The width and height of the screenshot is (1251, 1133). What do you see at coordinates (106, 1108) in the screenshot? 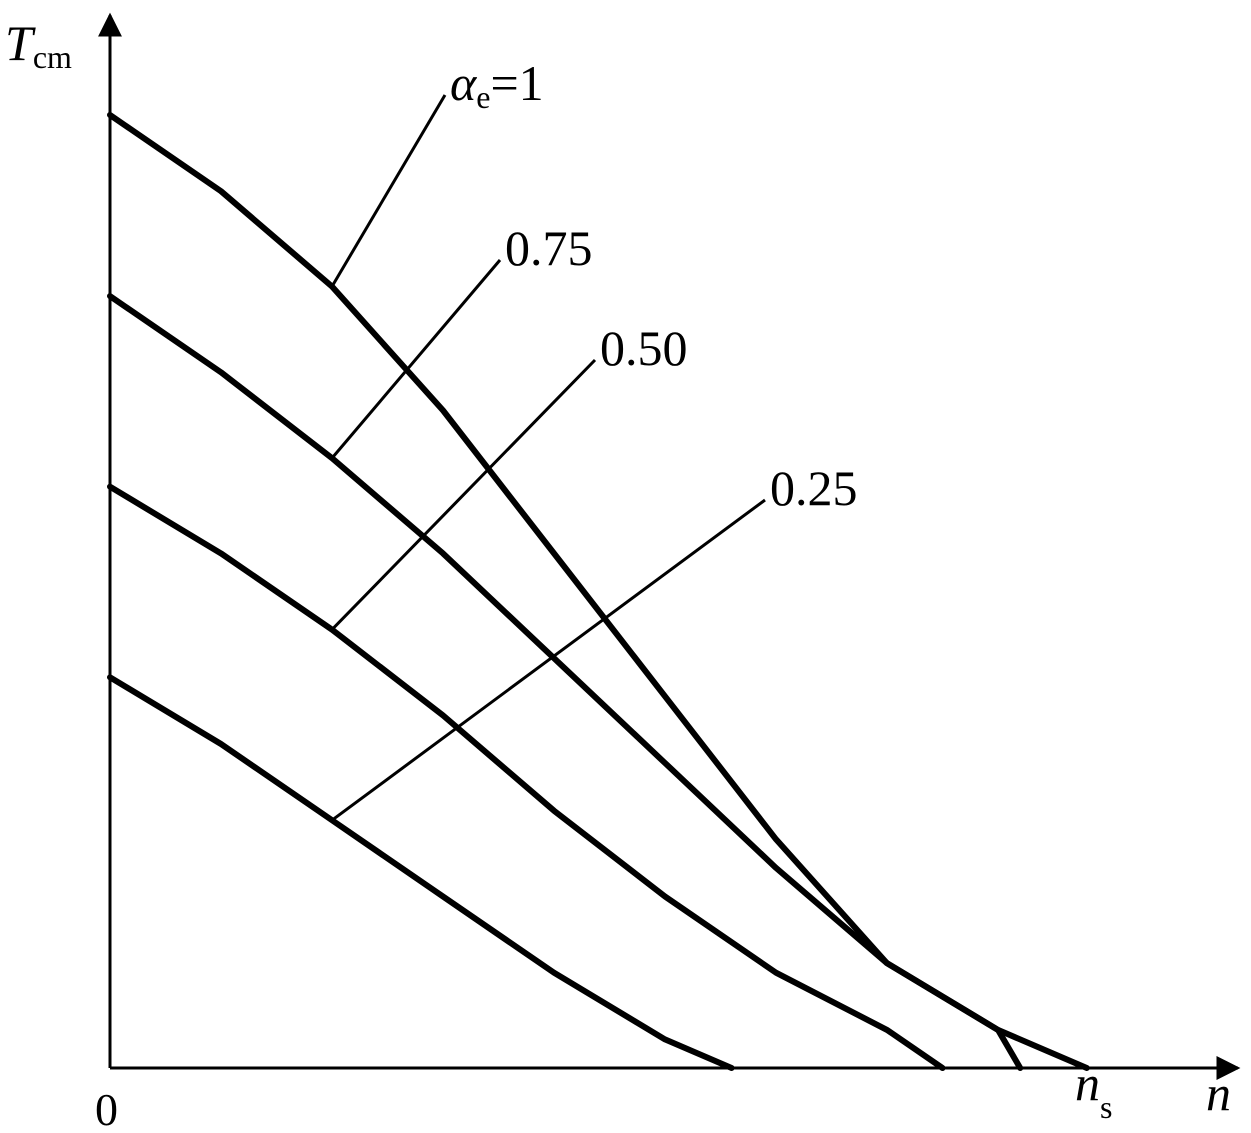
I see `origin-label: 0` at bounding box center [106, 1108].